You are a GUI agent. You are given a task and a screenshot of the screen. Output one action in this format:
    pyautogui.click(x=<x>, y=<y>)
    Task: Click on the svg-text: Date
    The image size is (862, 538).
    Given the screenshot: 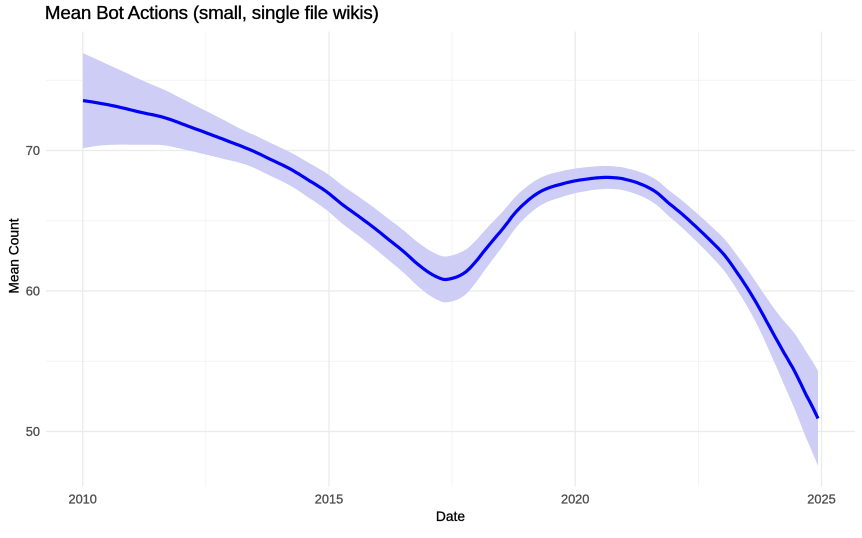 What is the action you would take?
    pyautogui.click(x=450, y=516)
    